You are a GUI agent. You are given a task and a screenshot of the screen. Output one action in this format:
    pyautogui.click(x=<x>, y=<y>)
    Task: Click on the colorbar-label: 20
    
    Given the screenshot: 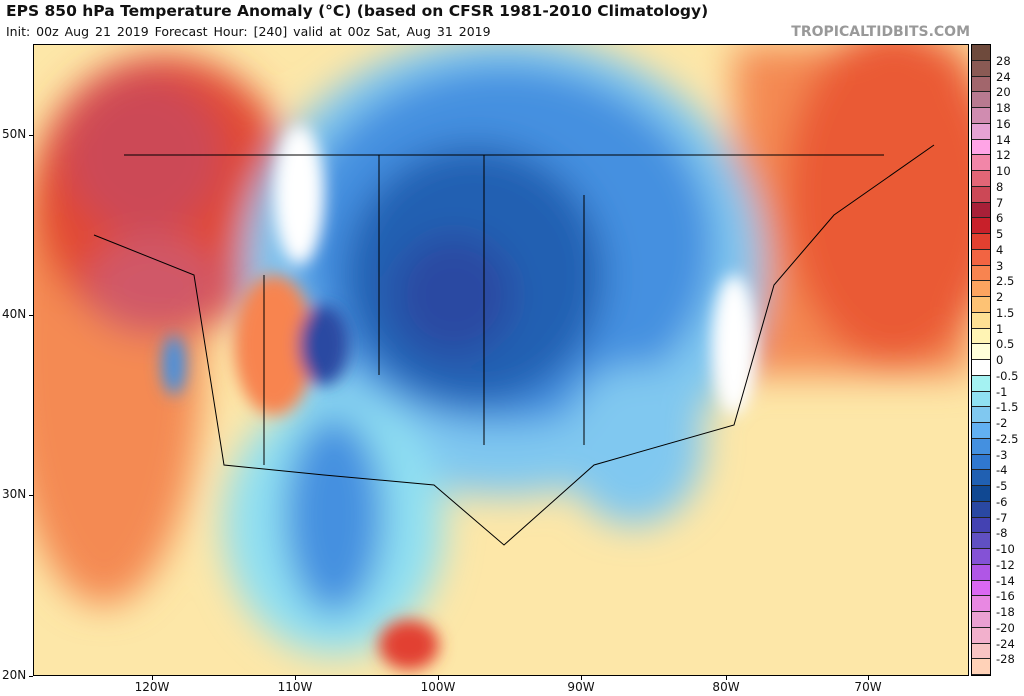 What is the action you would take?
    pyautogui.click(x=1003, y=92)
    